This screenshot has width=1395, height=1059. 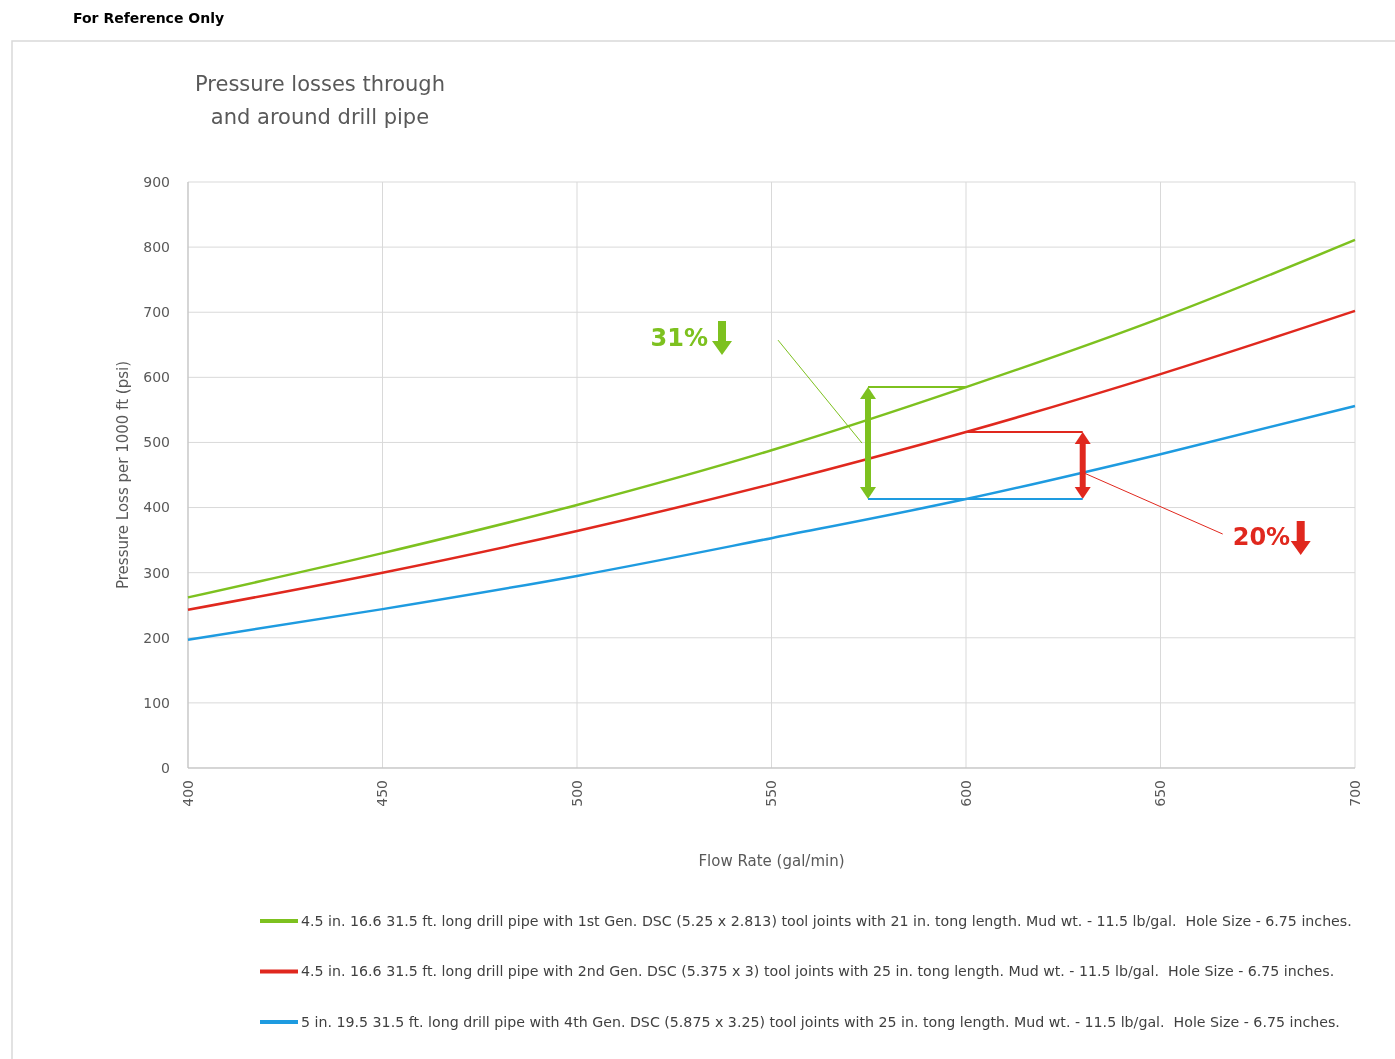 What do you see at coordinates (818, 971) in the screenshot?
I see `legend-label: 4.5 in. 16.6 31.5 ft. long drill pipe with 2nd Gen. DSC (5.375 x 3) tool joints with 25 in. tong length. Mud wt. - 11.5 lb/gal. Hole Size - 6.75 inches.` at bounding box center [818, 971].